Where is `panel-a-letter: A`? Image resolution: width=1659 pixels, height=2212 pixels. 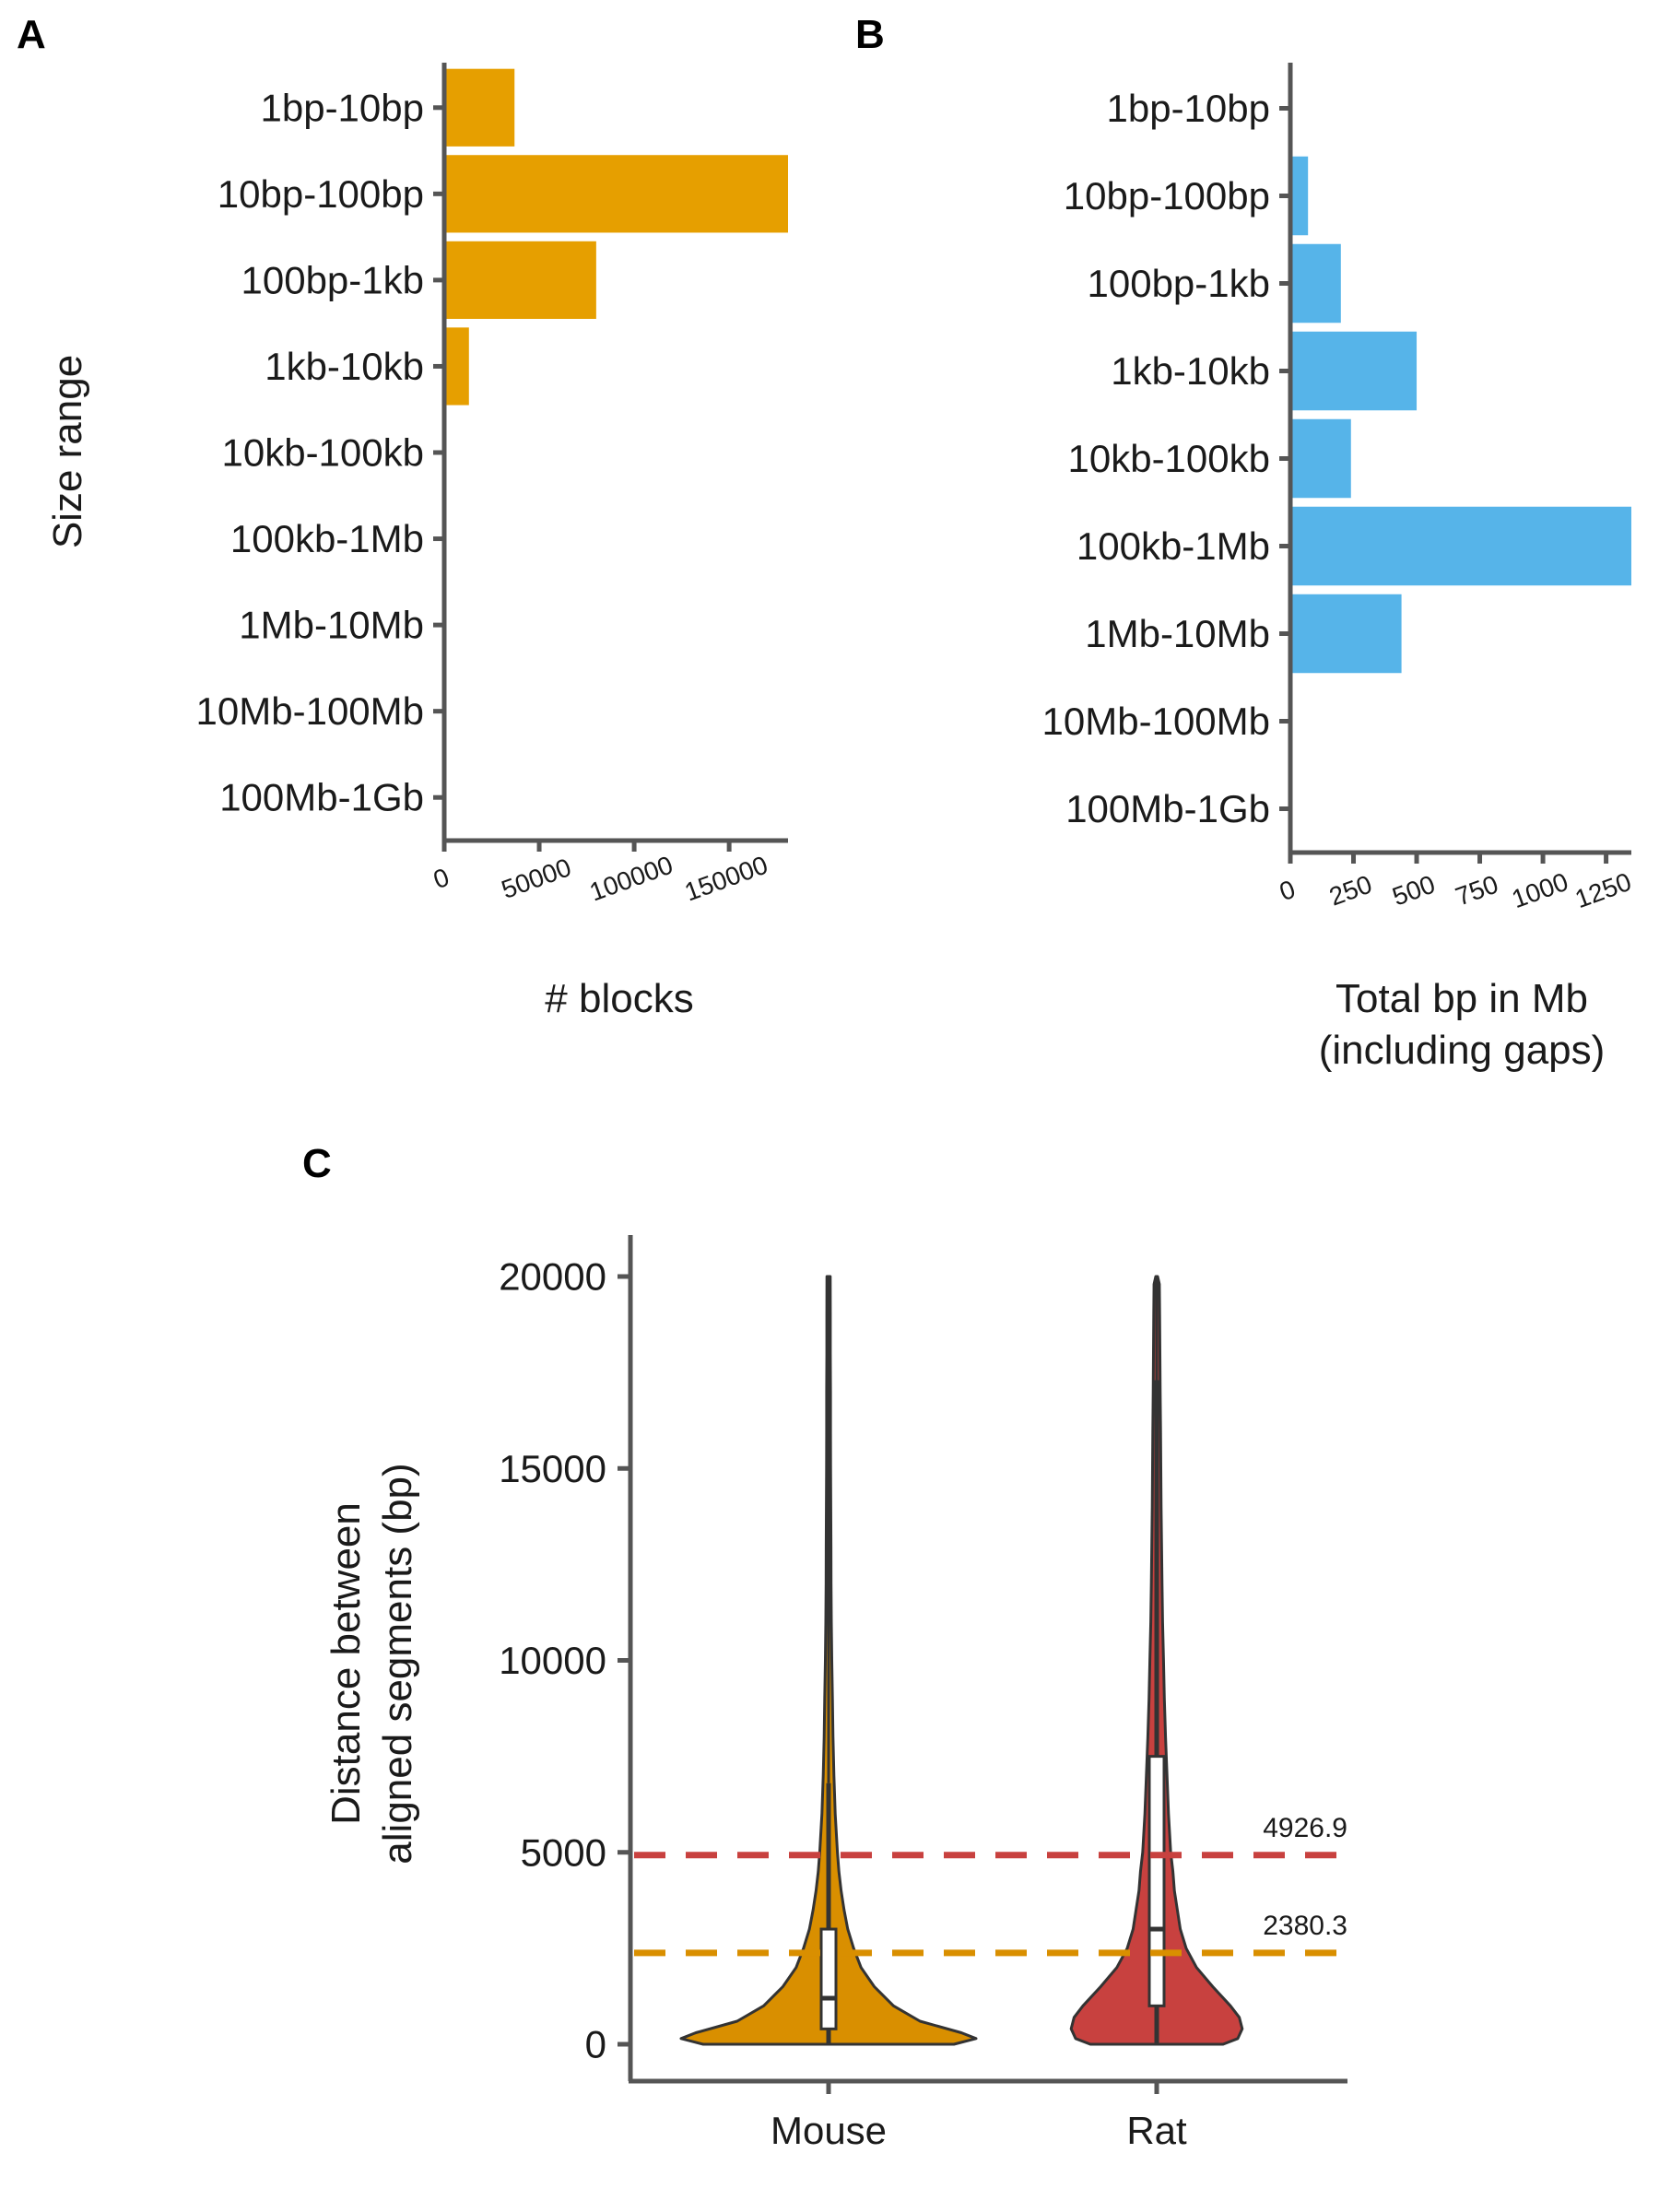 panel-a-letter: A is located at coordinates (31, 34).